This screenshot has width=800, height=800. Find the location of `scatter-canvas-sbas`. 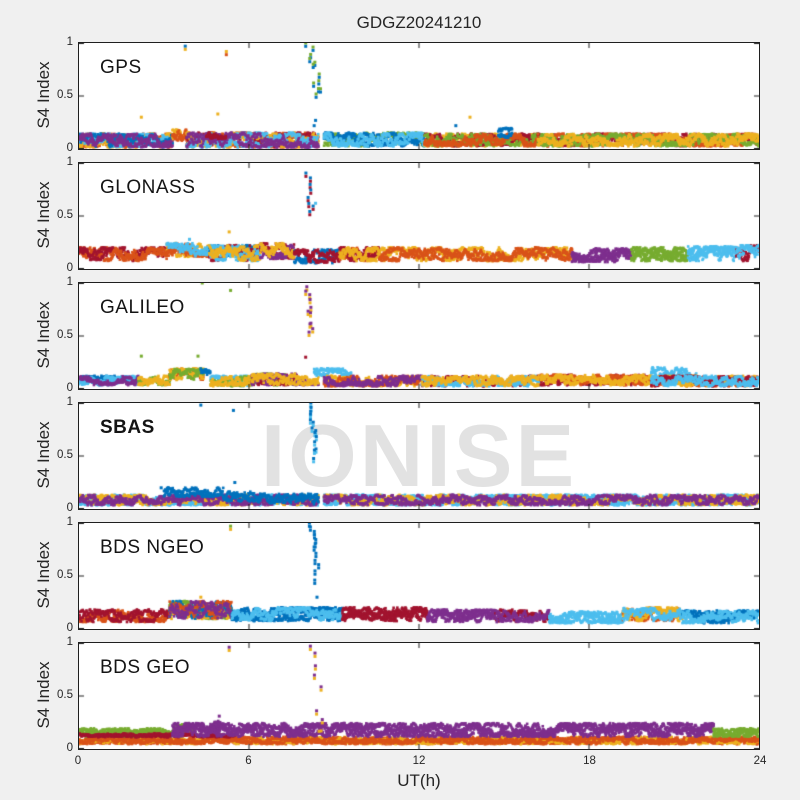

scatter-canvas-sbas is located at coordinates (419, 456).